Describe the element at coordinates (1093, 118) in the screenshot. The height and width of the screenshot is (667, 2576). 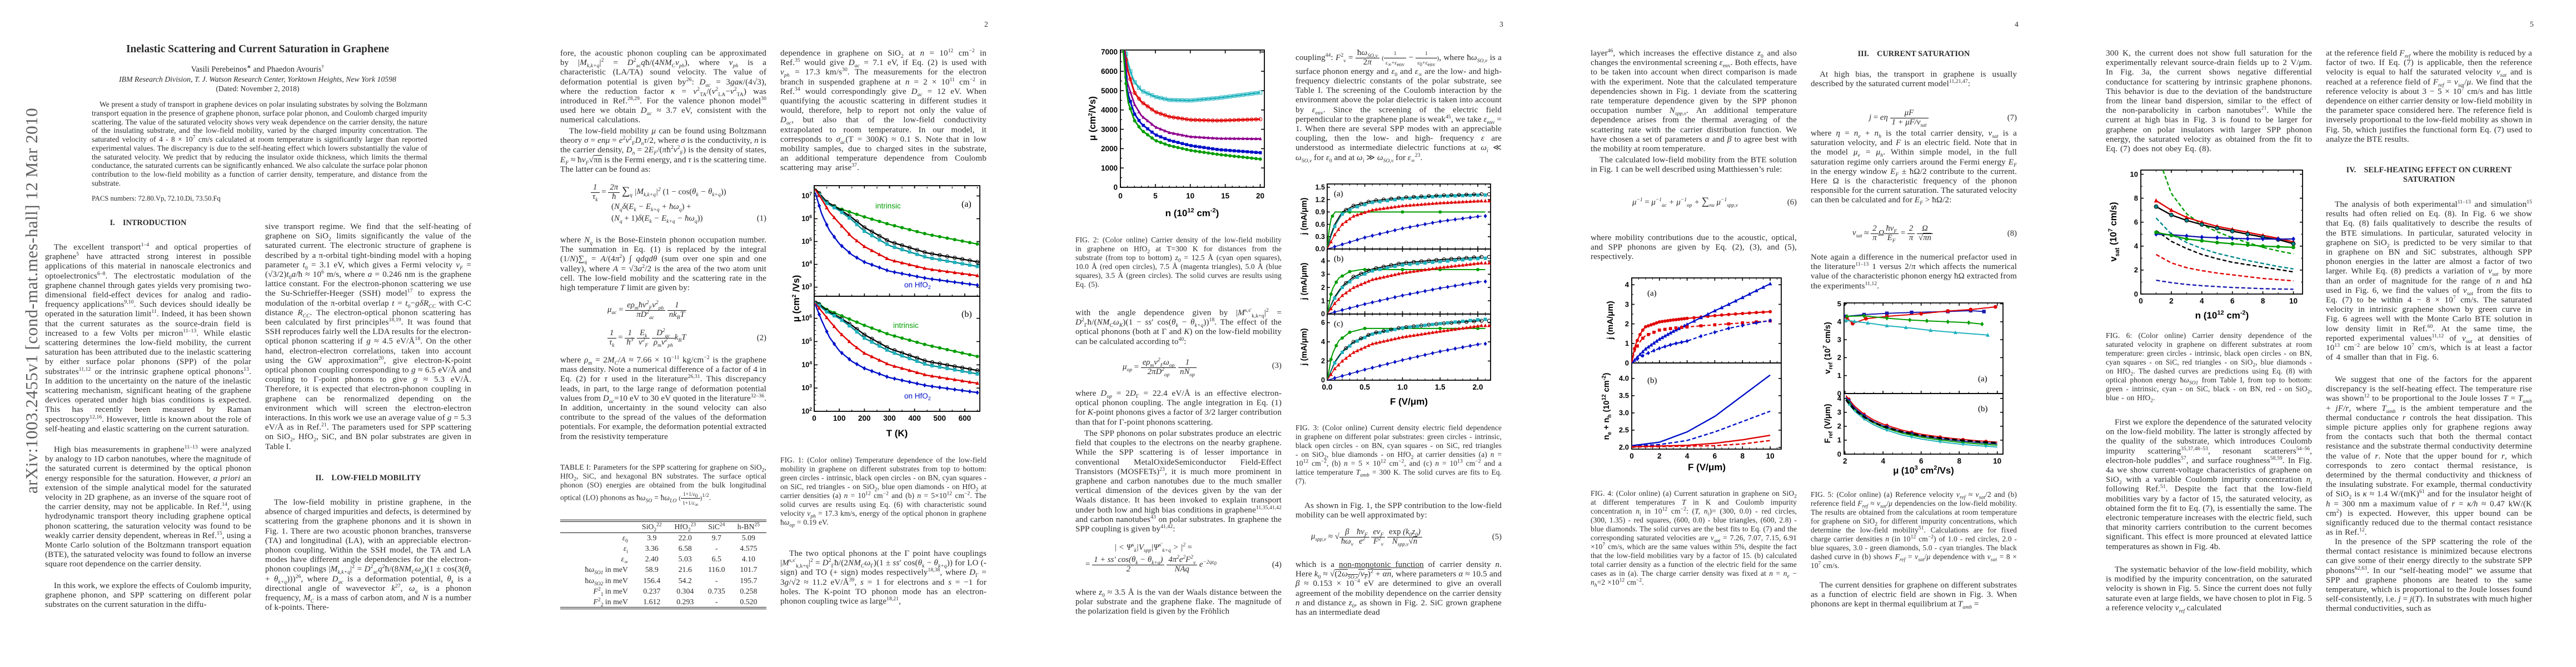
I see `svg-text: μ (cm2/Vs)` at that location.